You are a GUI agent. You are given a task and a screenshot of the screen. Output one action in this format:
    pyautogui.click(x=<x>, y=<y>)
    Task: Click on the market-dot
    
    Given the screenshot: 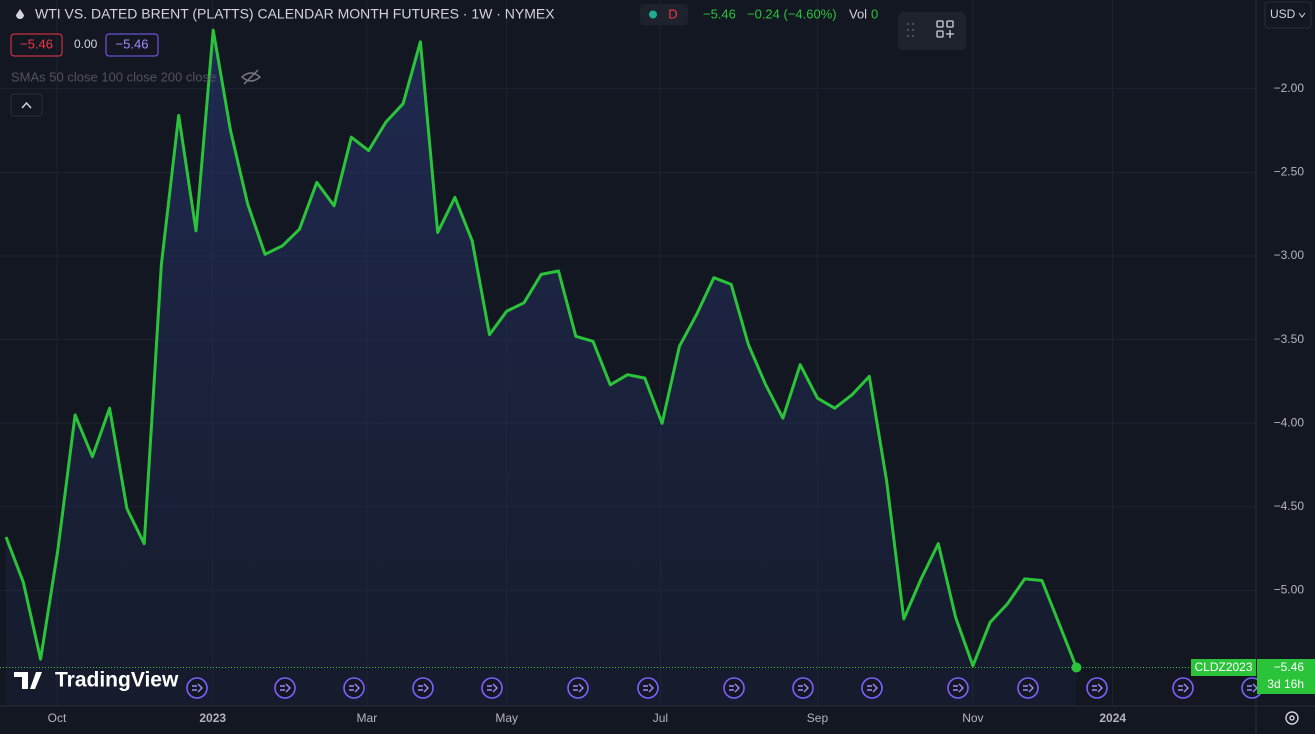 What is the action you would take?
    pyautogui.click(x=653, y=14)
    